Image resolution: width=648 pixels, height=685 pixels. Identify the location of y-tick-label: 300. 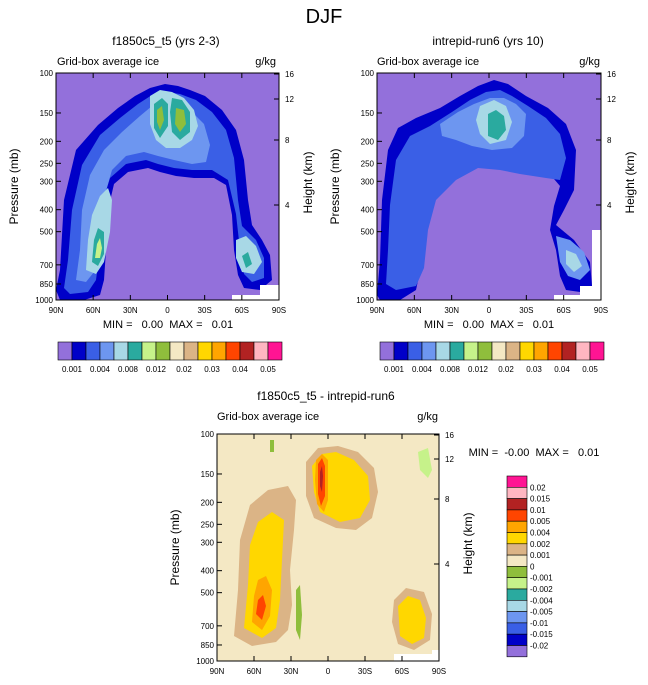
(208, 542).